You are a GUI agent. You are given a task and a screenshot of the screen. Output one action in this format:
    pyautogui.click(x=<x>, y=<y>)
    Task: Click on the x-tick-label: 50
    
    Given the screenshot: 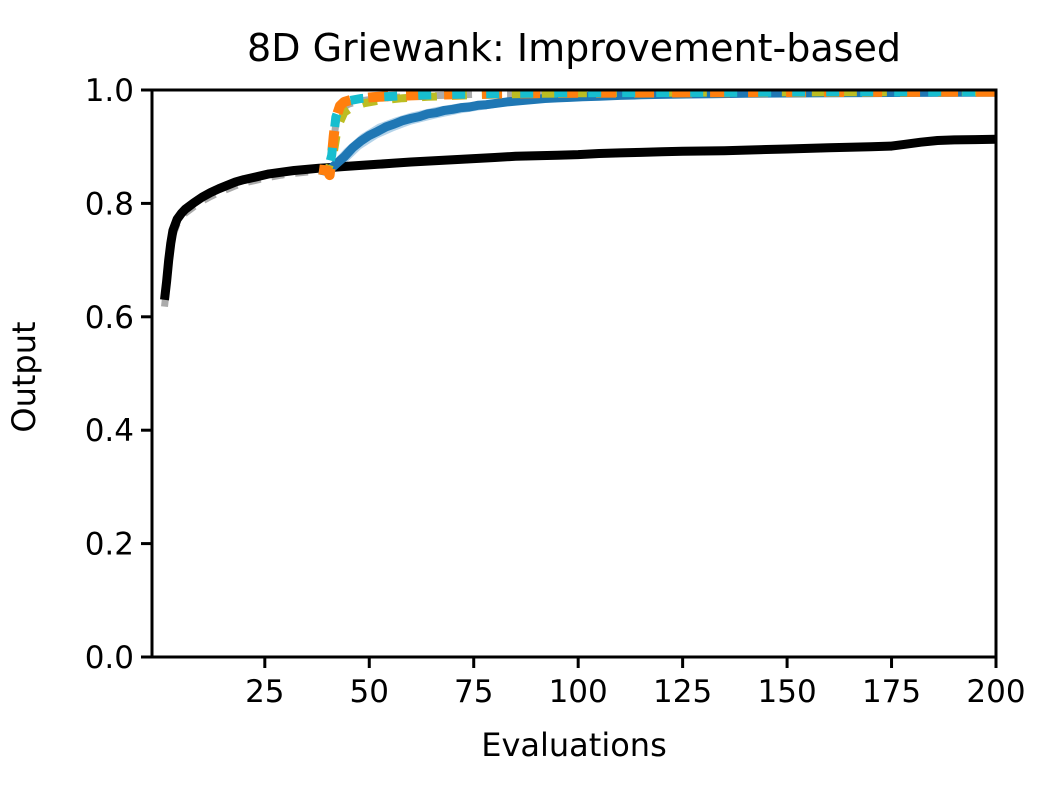 What is the action you would take?
    pyautogui.click(x=369, y=692)
    